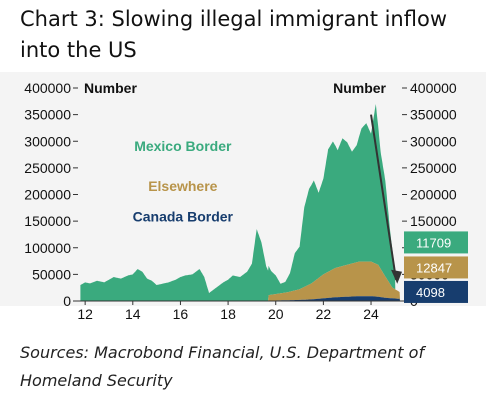 The height and width of the screenshot is (400, 486). What do you see at coordinates (433, 168) in the screenshot?
I see `y-tick-label-right: 250000` at bounding box center [433, 168].